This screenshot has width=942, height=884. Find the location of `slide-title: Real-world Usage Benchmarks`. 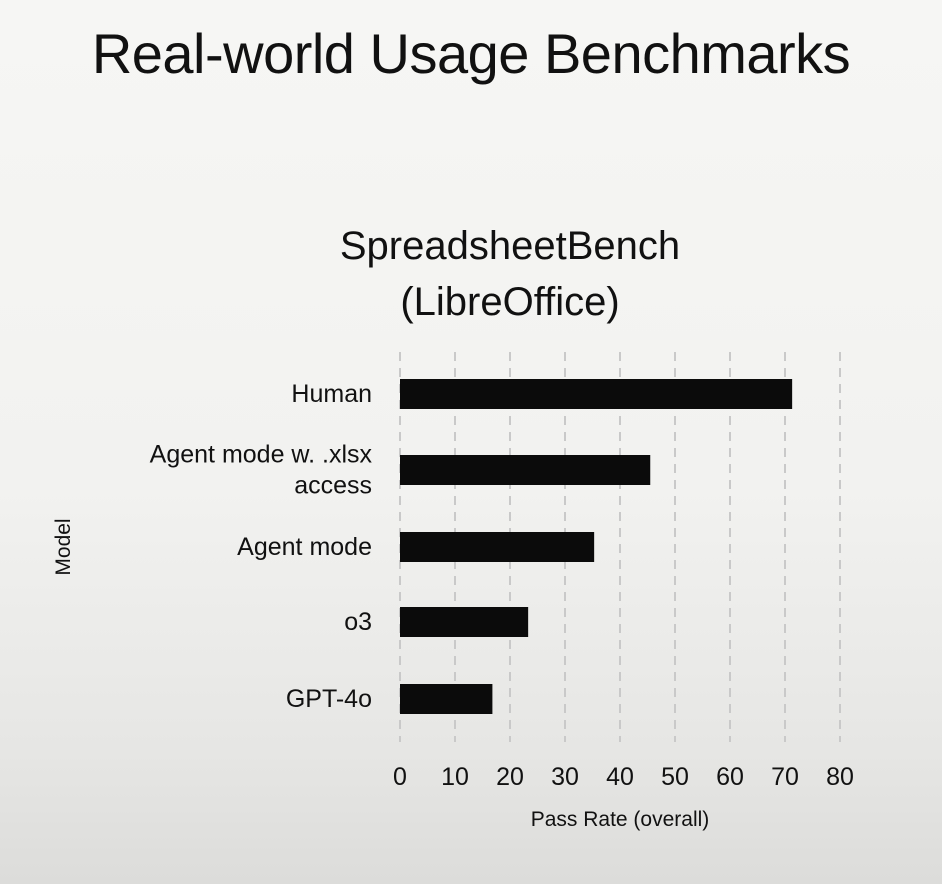

slide-title: Real-world Usage Benchmarks is located at coordinates (471, 53).